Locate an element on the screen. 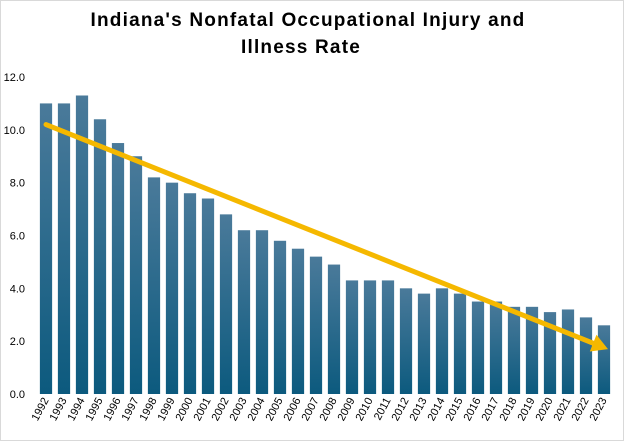 Image resolution: width=624 pixels, height=441 pixels. x-tick-label: 2014 is located at coordinates (437, 409).